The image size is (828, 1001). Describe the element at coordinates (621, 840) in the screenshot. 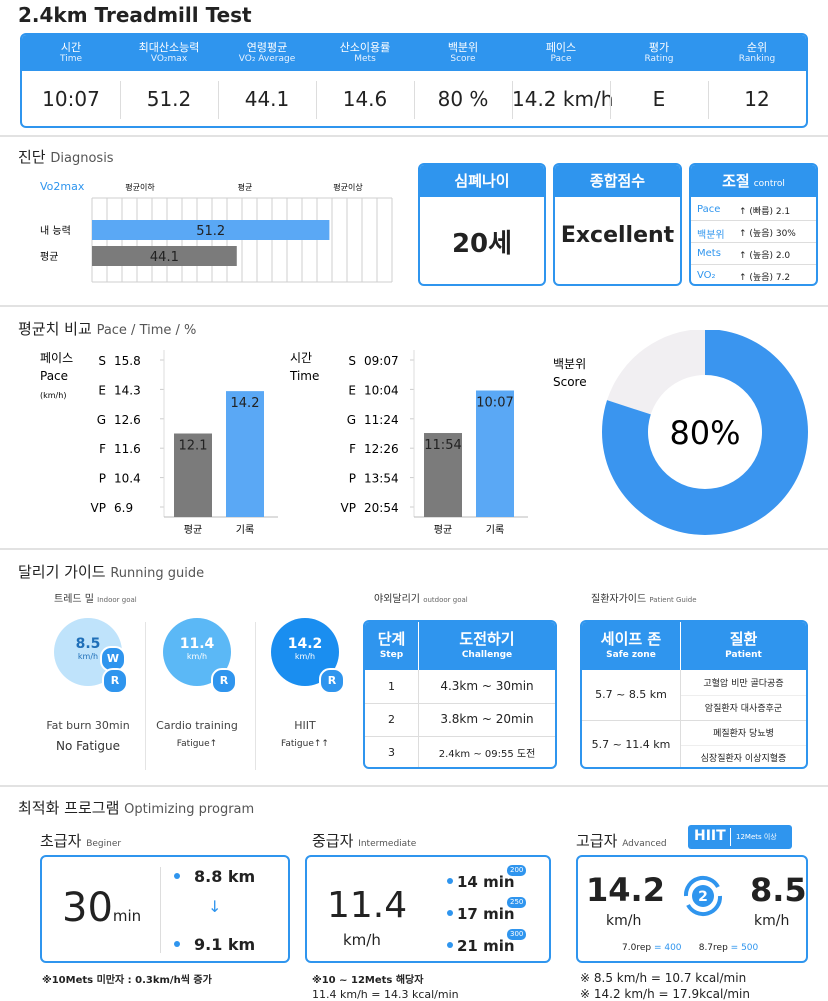

I see `level-title: 고급자 Advanced` at that location.